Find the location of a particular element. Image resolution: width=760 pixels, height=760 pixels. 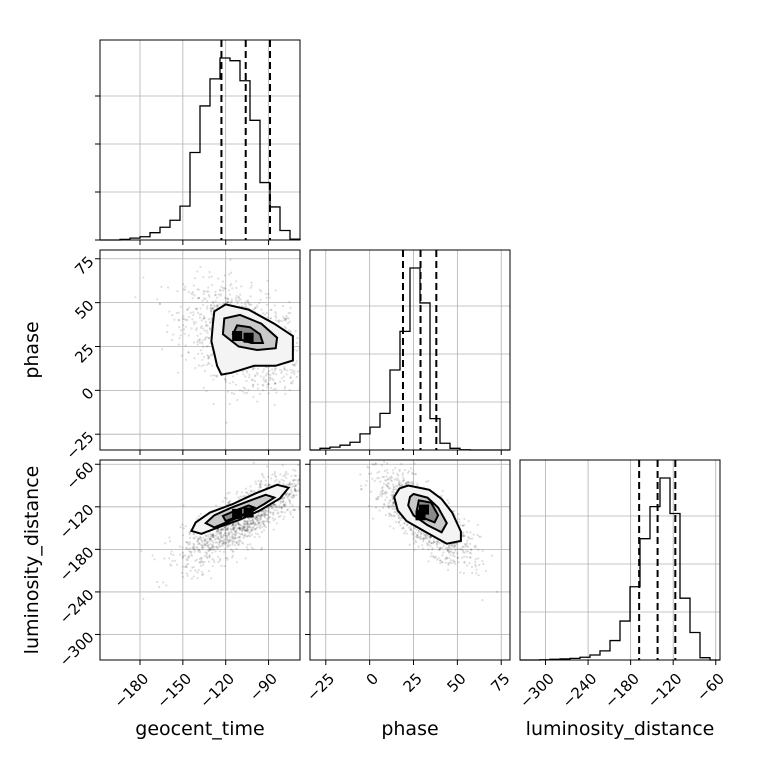

x-tick-label: −25 is located at coordinates (320, 687).